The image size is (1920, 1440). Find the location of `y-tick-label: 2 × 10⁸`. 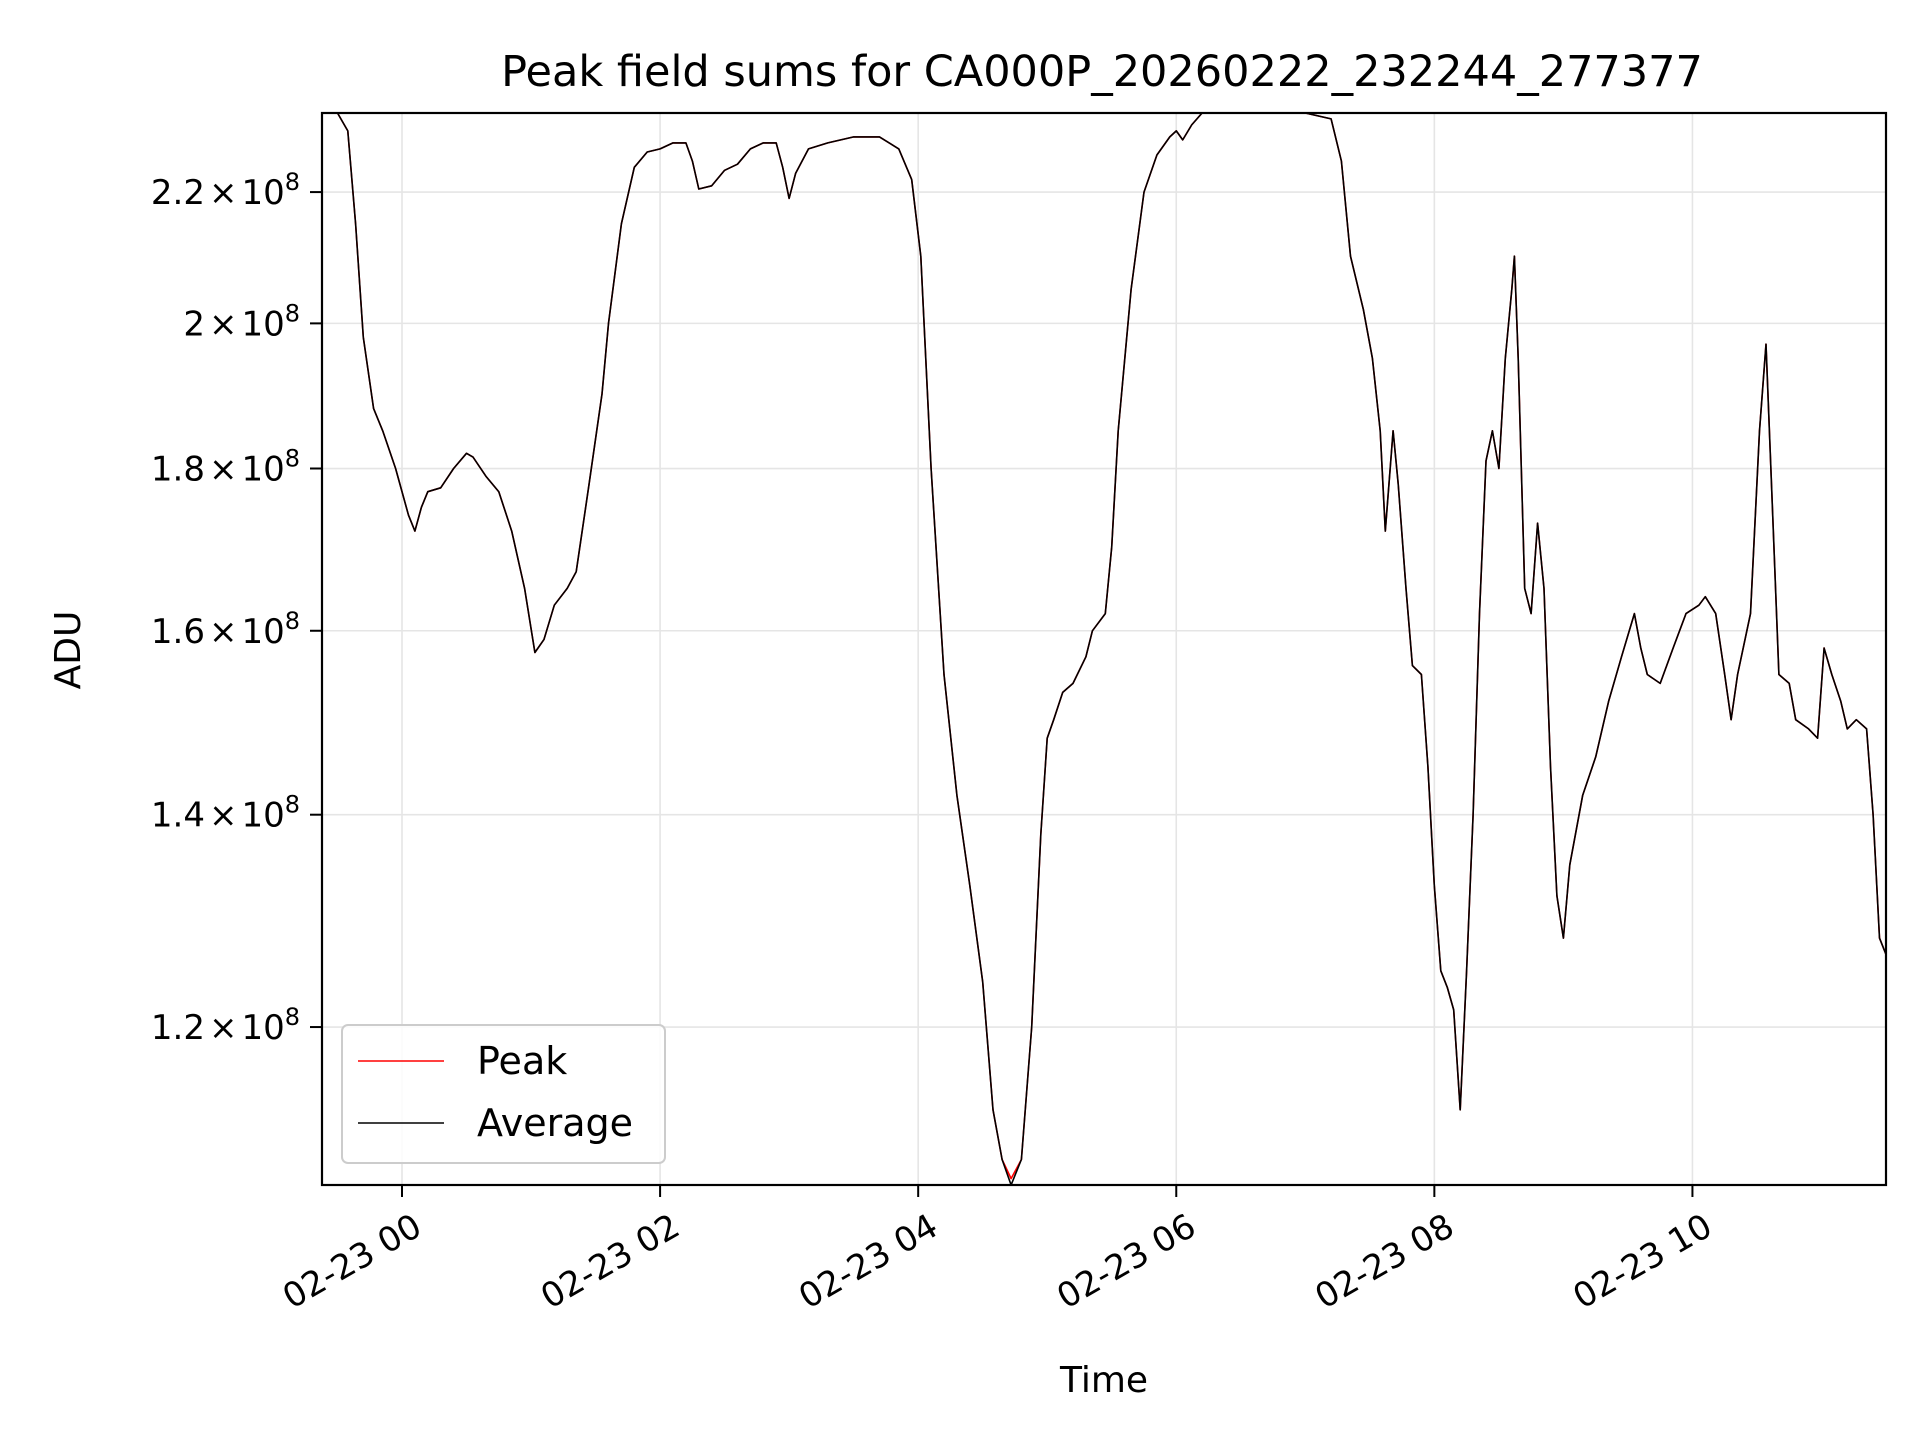

y-tick-label: 2 × 10⁸ is located at coordinates (241, 321).